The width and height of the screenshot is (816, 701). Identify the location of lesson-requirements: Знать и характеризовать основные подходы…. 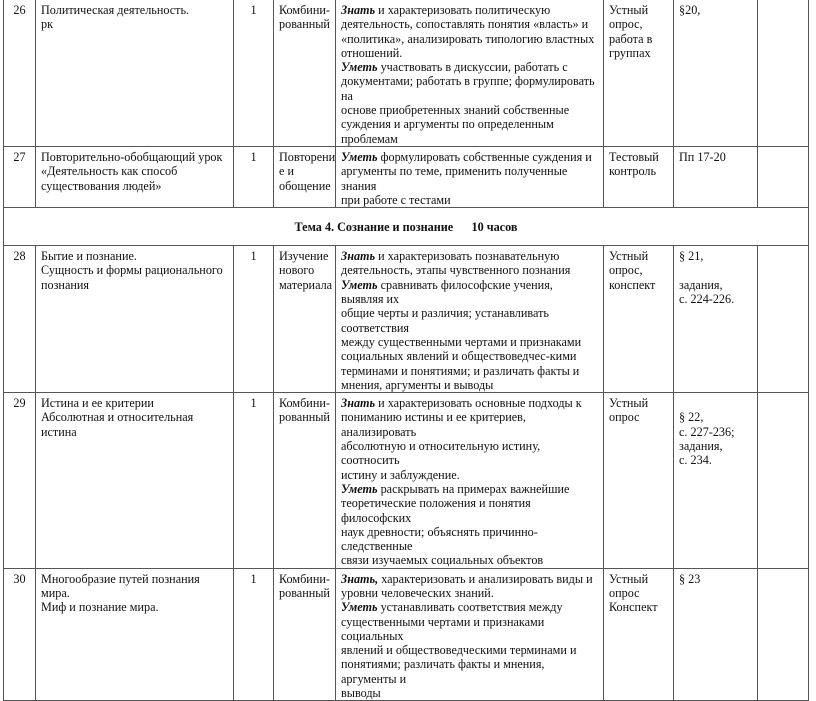
(469, 480).